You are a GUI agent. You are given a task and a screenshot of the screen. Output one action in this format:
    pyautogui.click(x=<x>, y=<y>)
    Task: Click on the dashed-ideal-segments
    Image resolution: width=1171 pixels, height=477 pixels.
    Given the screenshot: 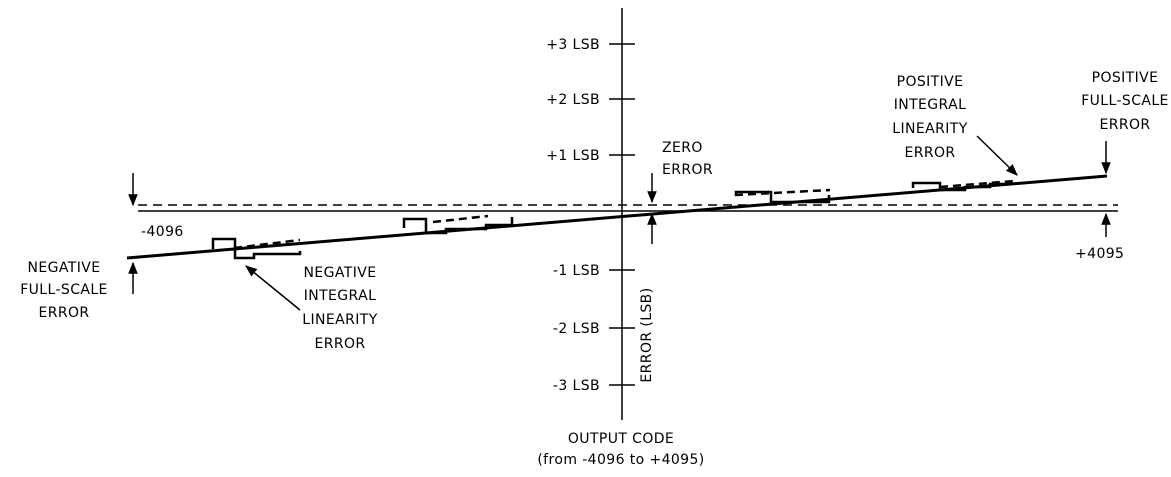 What is the action you would take?
    pyautogui.click(x=624, y=214)
    